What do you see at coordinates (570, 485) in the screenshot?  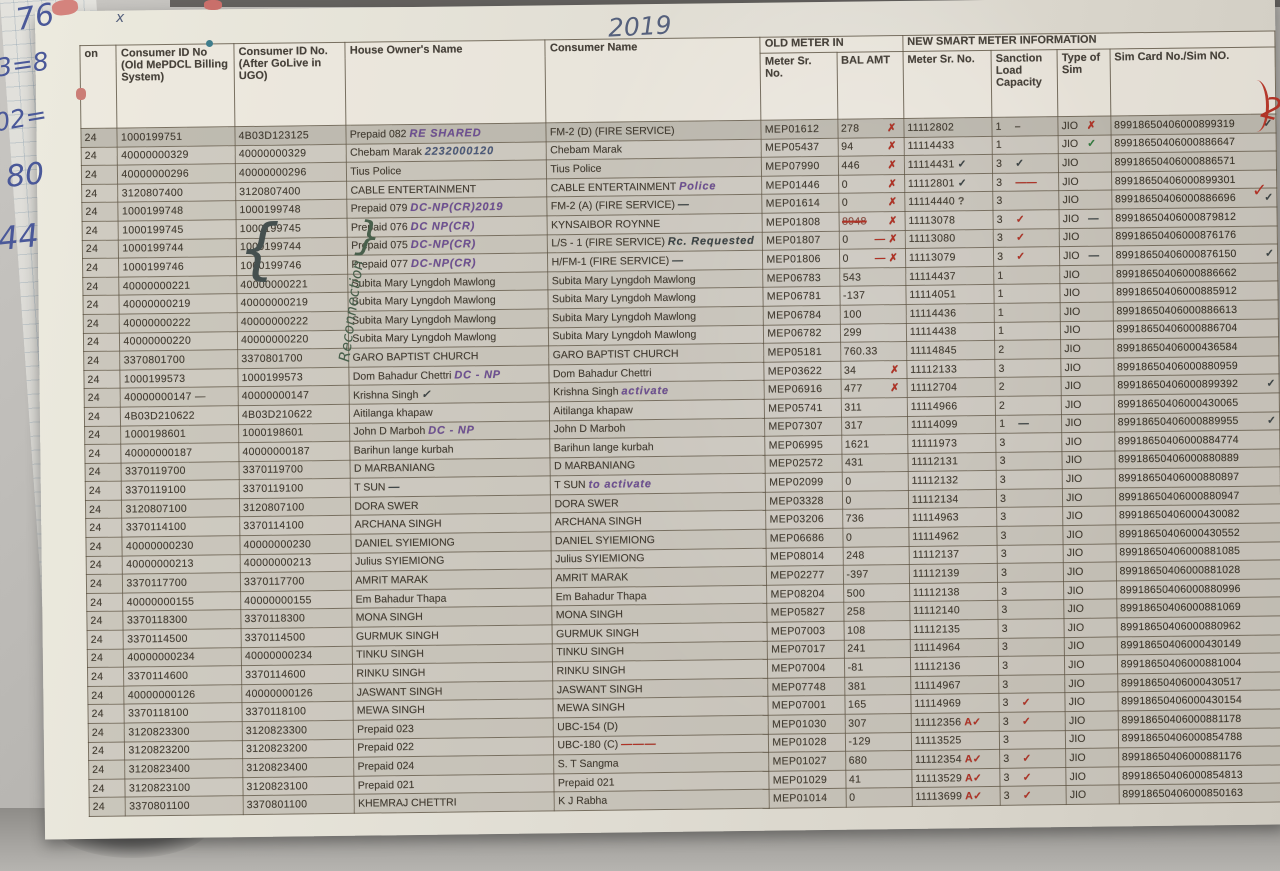 I see `consumer-name: T SUN` at bounding box center [570, 485].